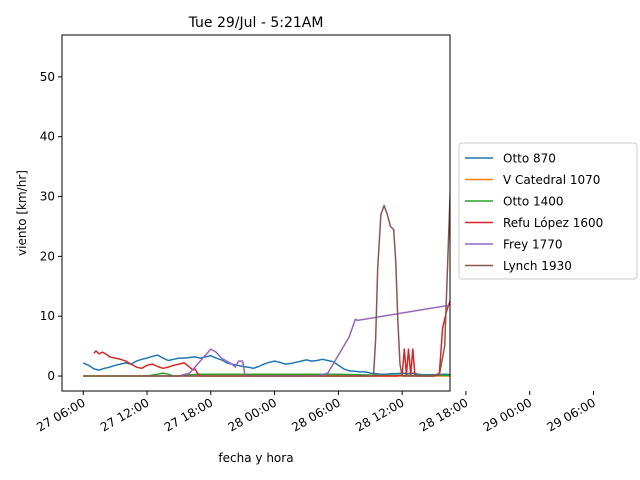 Image resolution: width=640 pixels, height=480 pixels. Describe the element at coordinates (47, 256) in the screenshot. I see `y-tick-label: 20` at that location.